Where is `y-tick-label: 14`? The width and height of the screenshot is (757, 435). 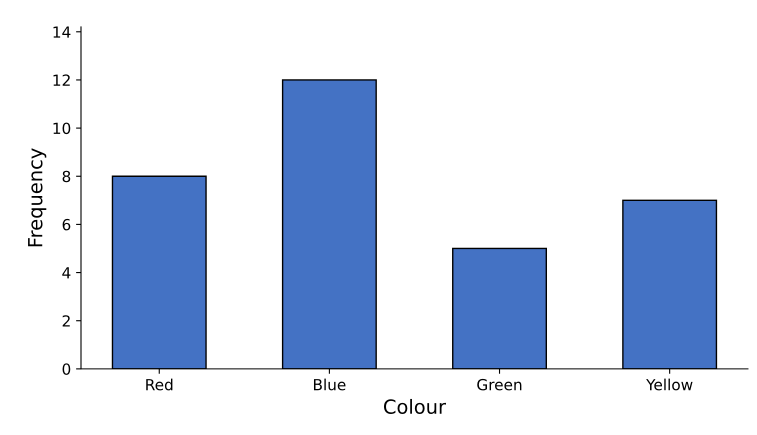 y-tick-label: 14 is located at coordinates (62, 32).